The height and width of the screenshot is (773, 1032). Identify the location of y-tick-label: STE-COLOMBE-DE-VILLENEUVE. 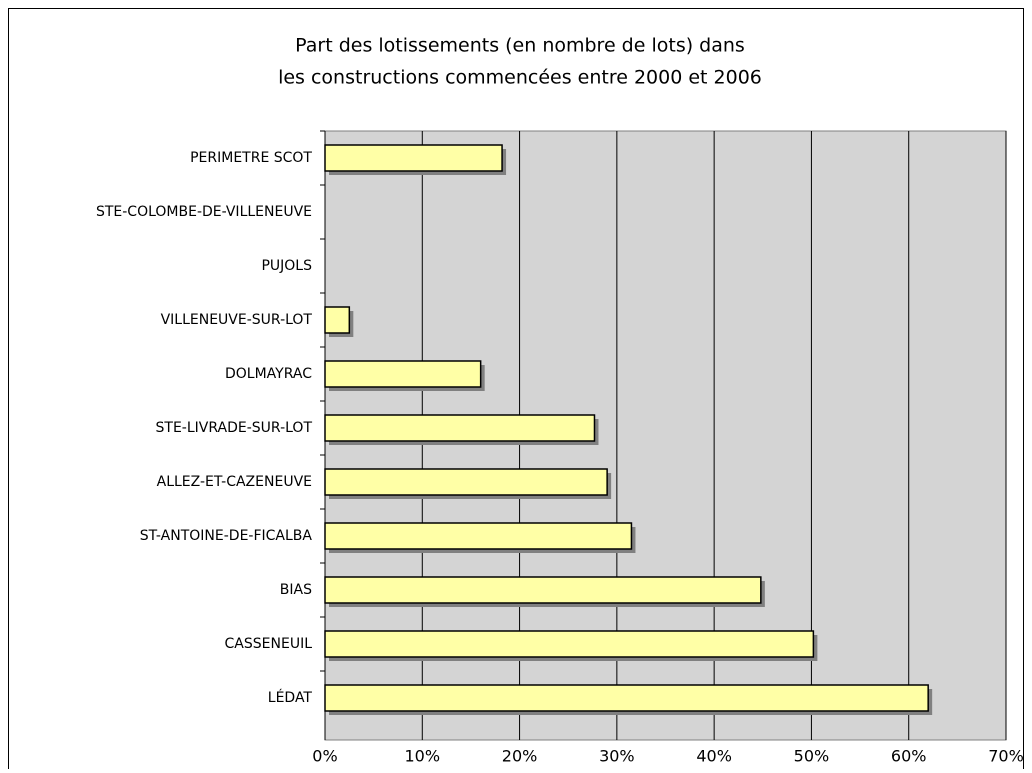
(204, 212).